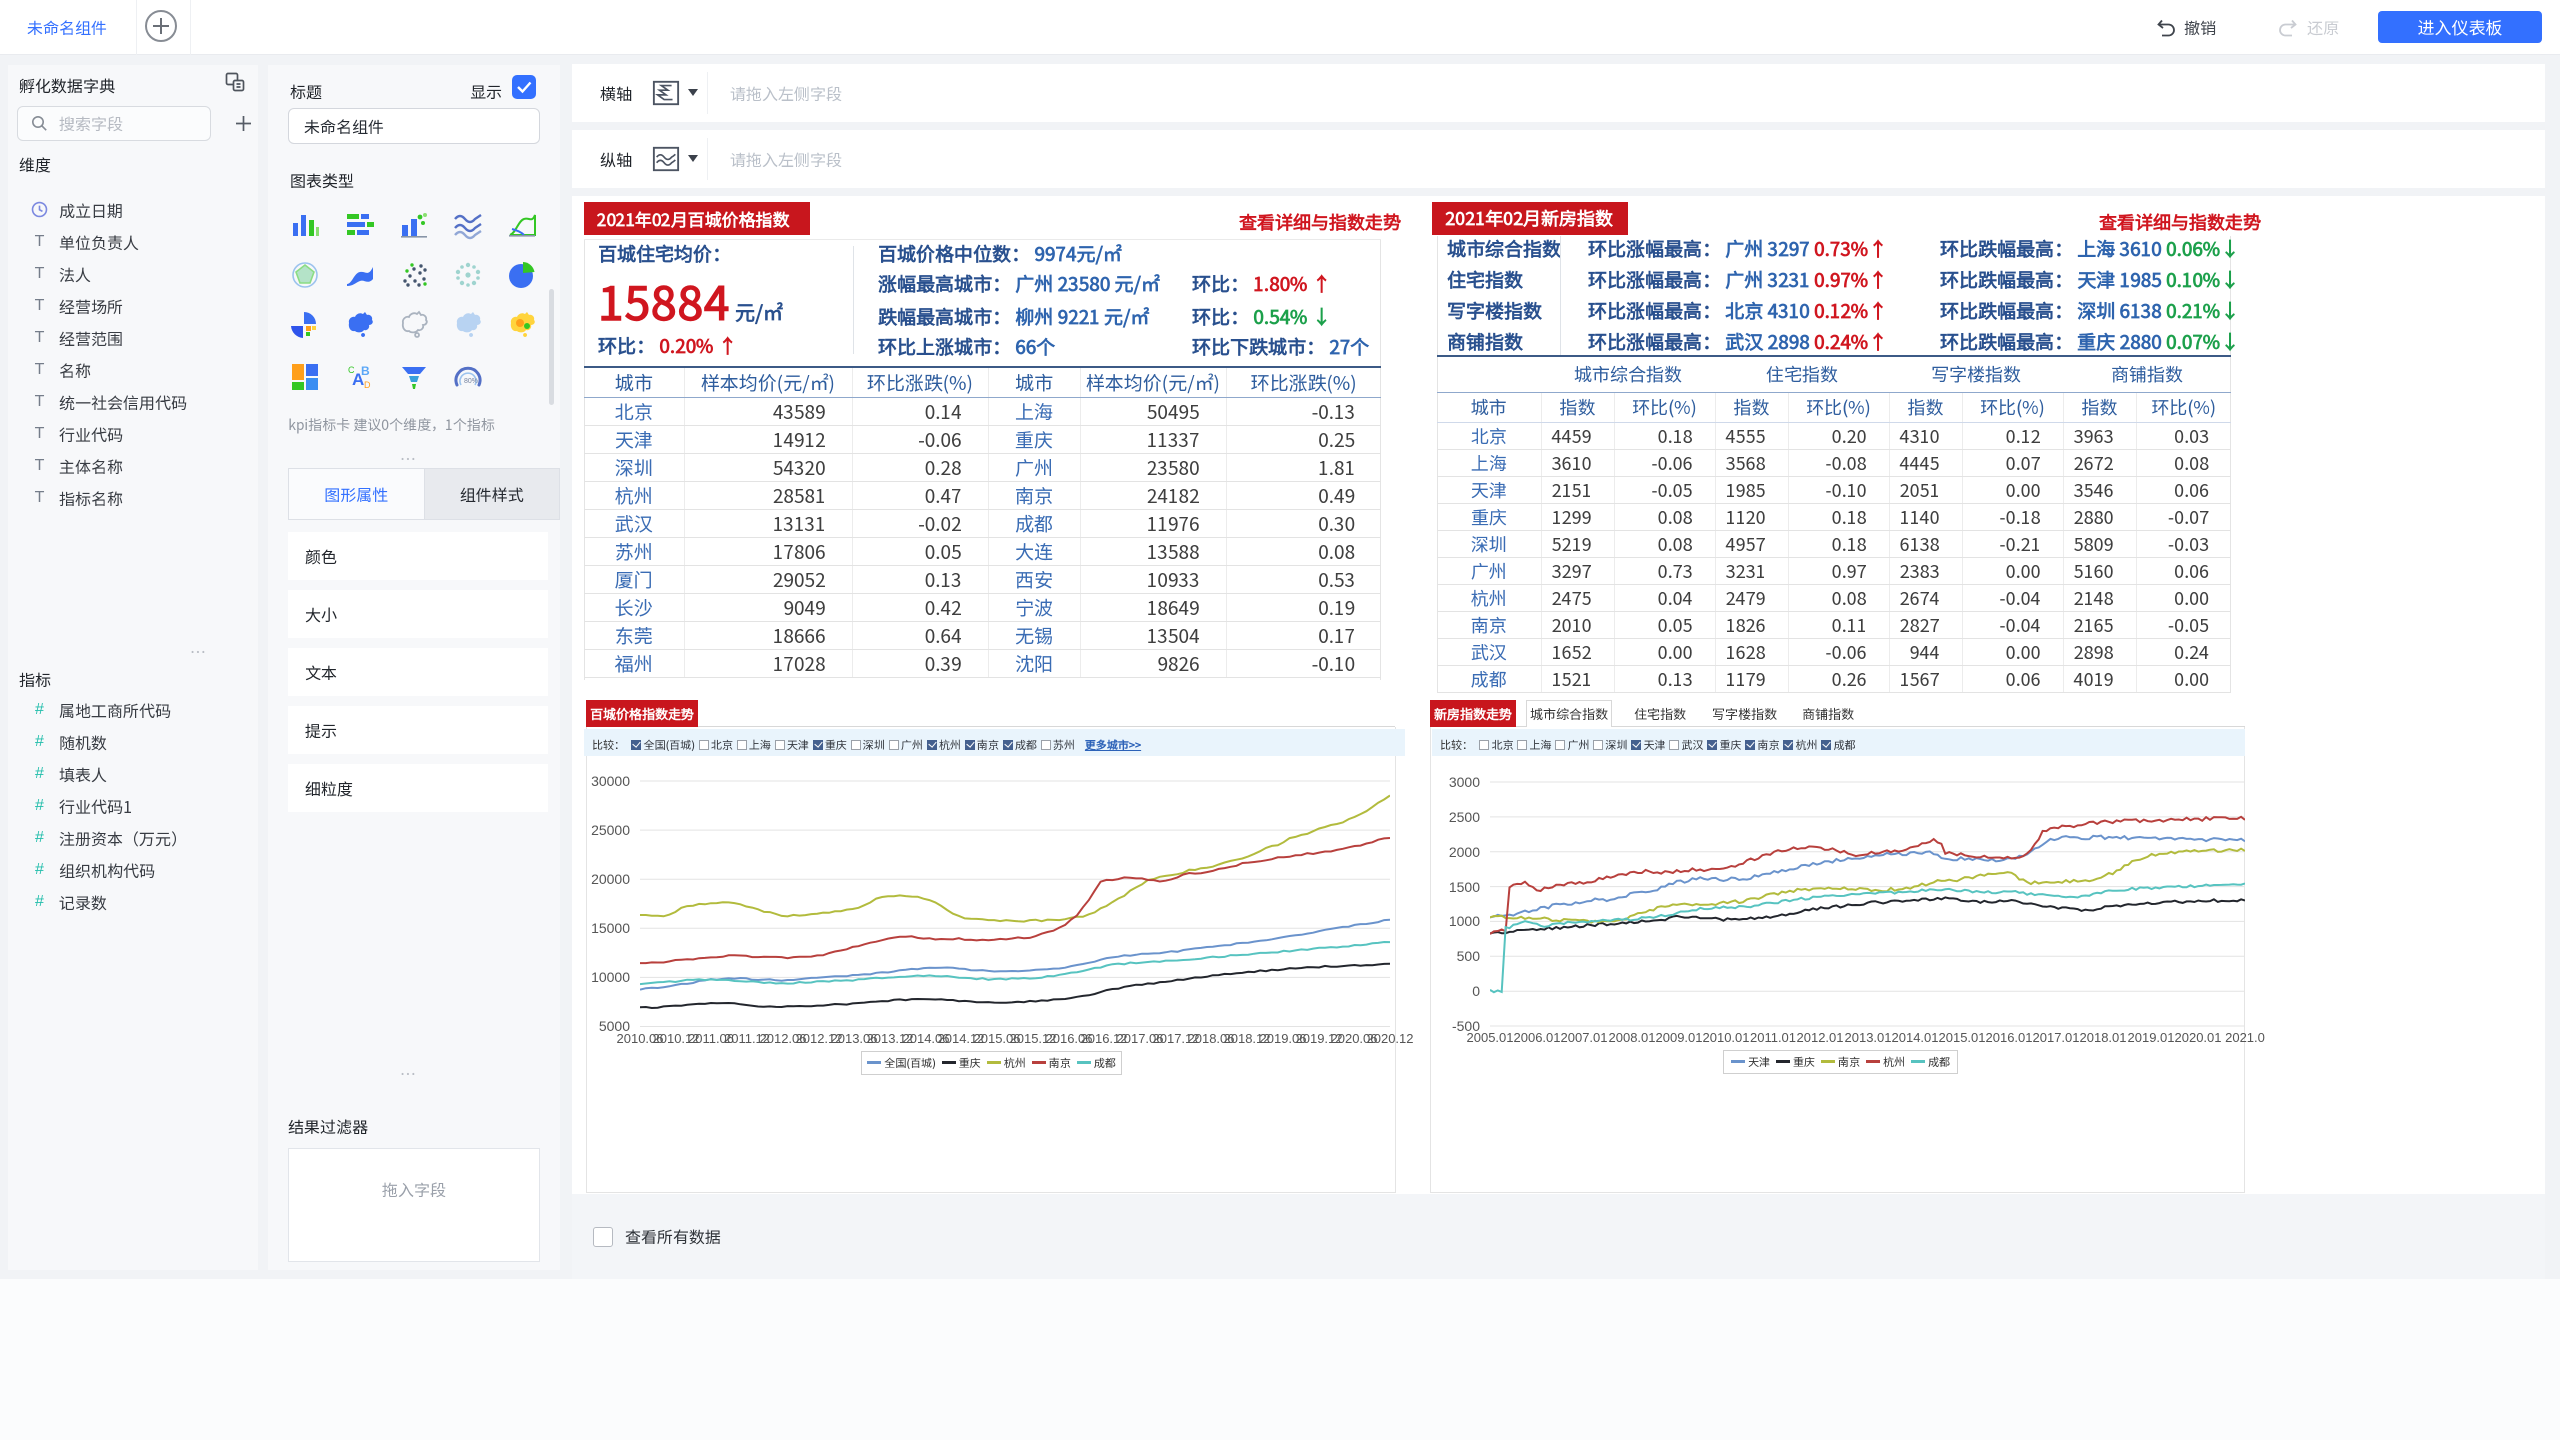  I want to click on svg-text: 80%, so click(471, 381).